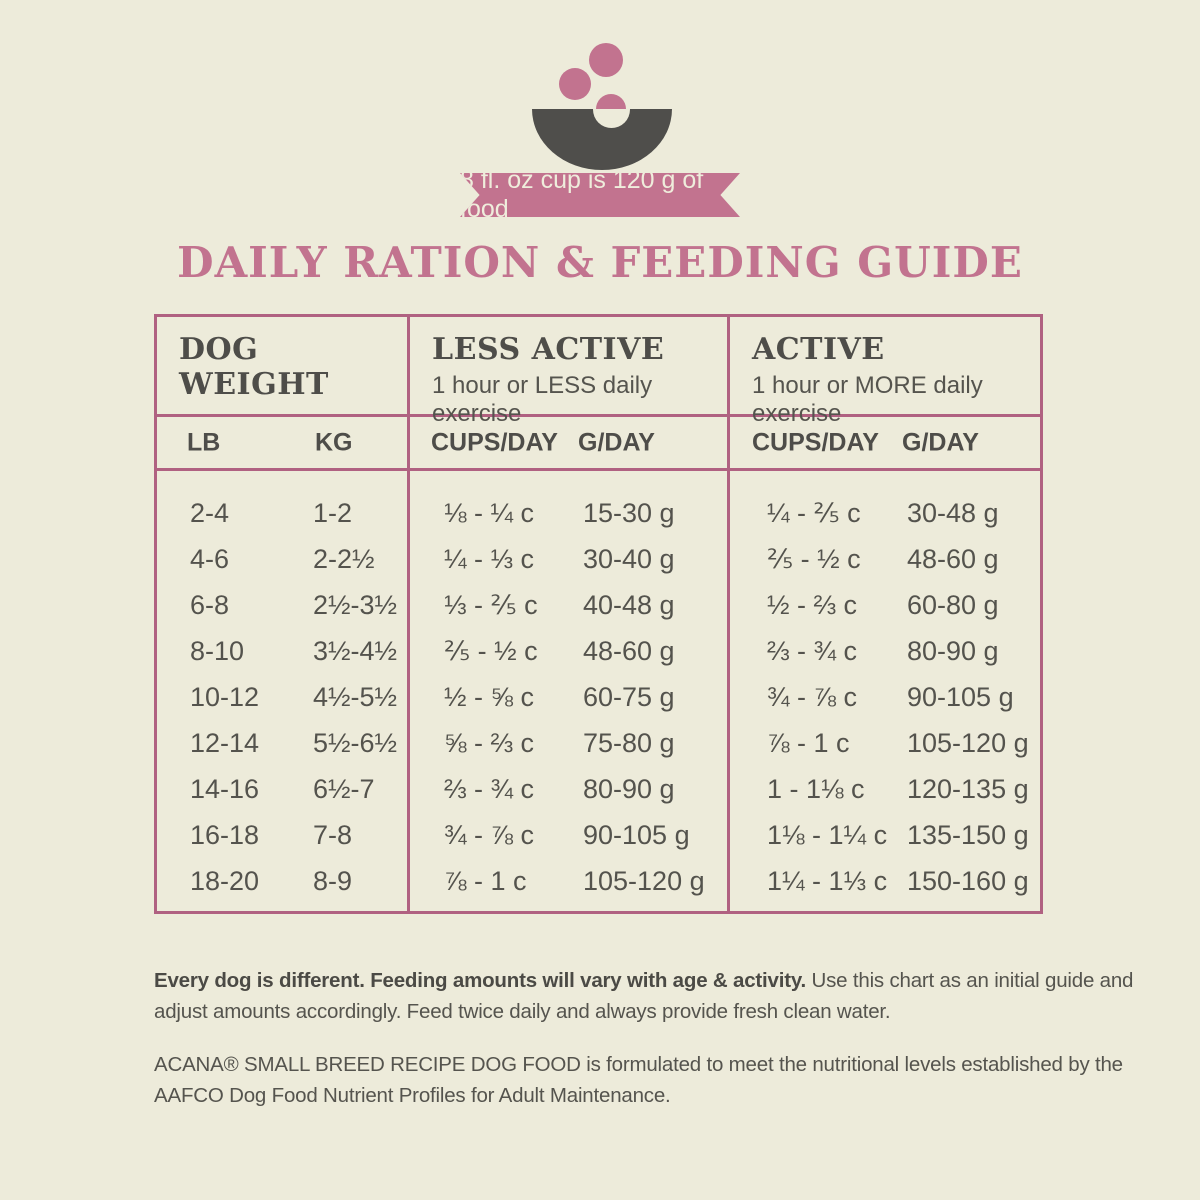  I want to click on cell-lb: 12-14, so click(225, 743).